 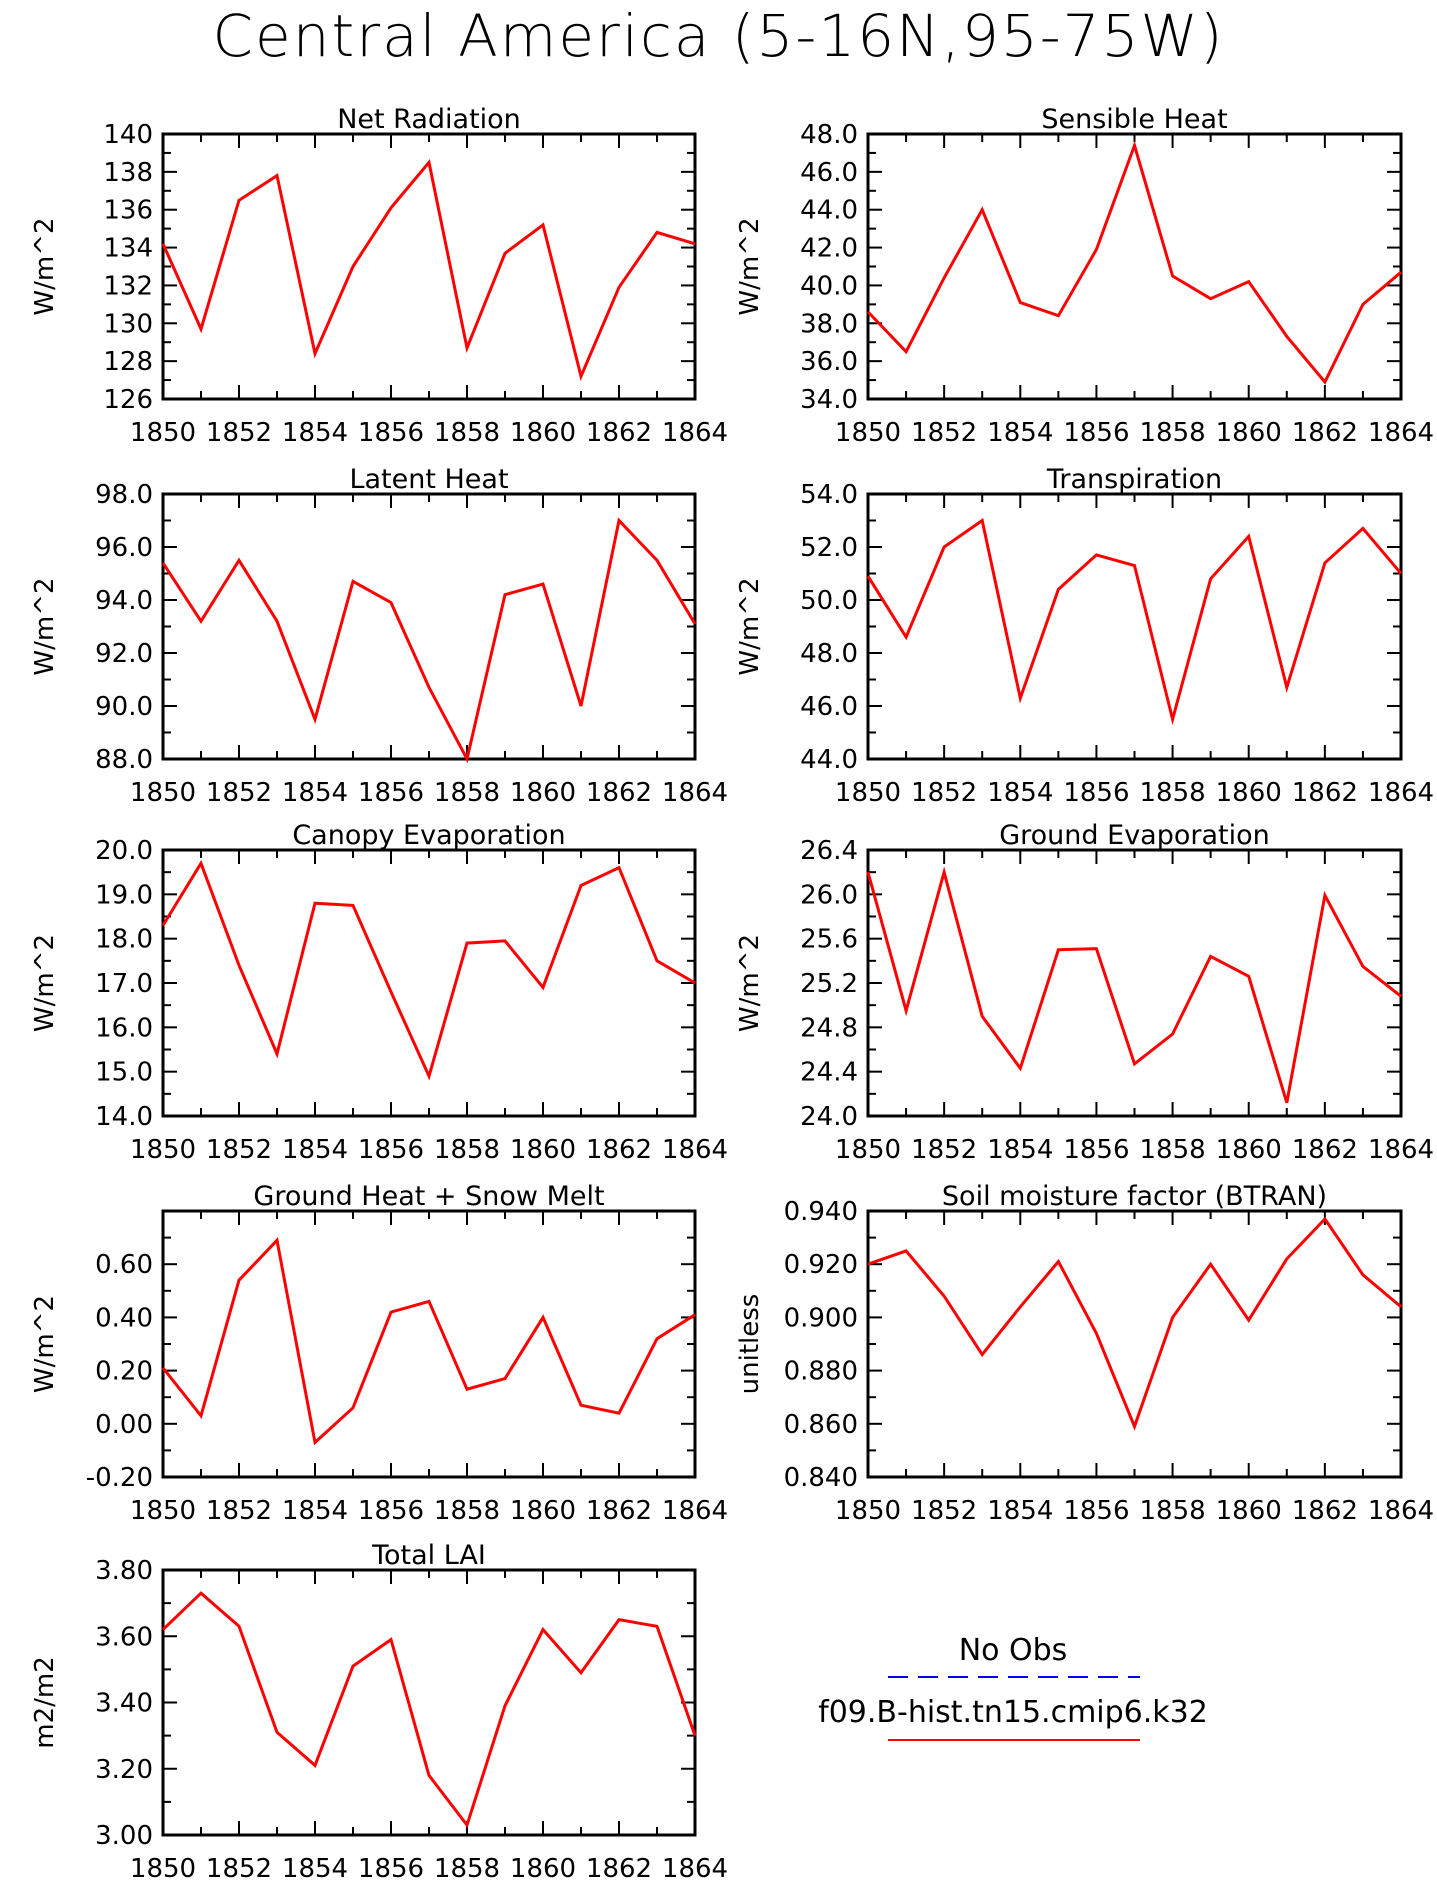 What do you see at coordinates (124, 1637) in the screenshot?
I see `y-tick-label: 3.60` at bounding box center [124, 1637].